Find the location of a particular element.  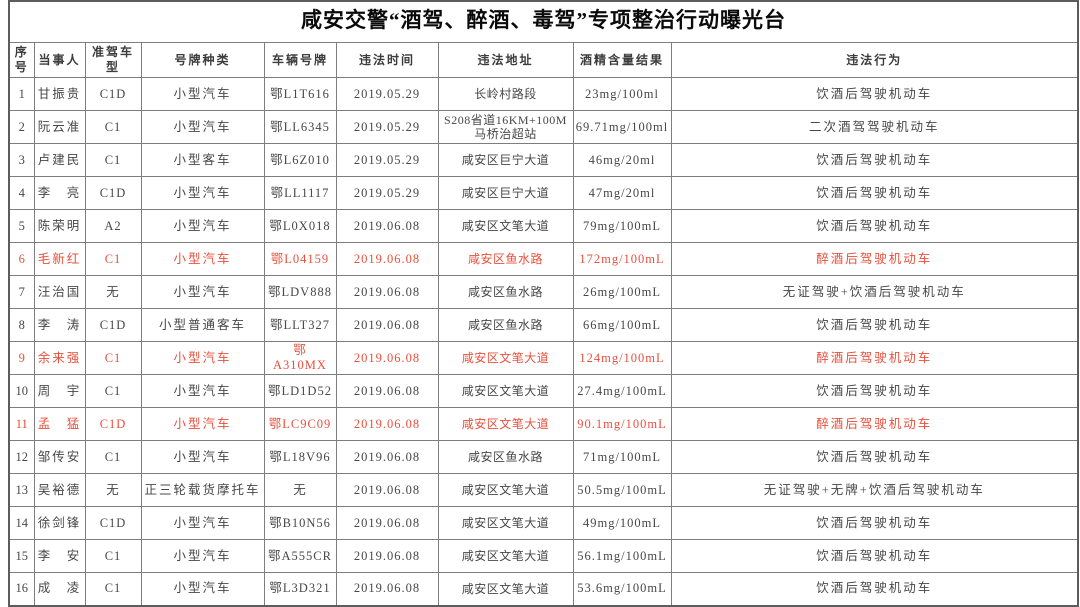

cell-plate-type: 小型普通客车 is located at coordinates (202, 325).